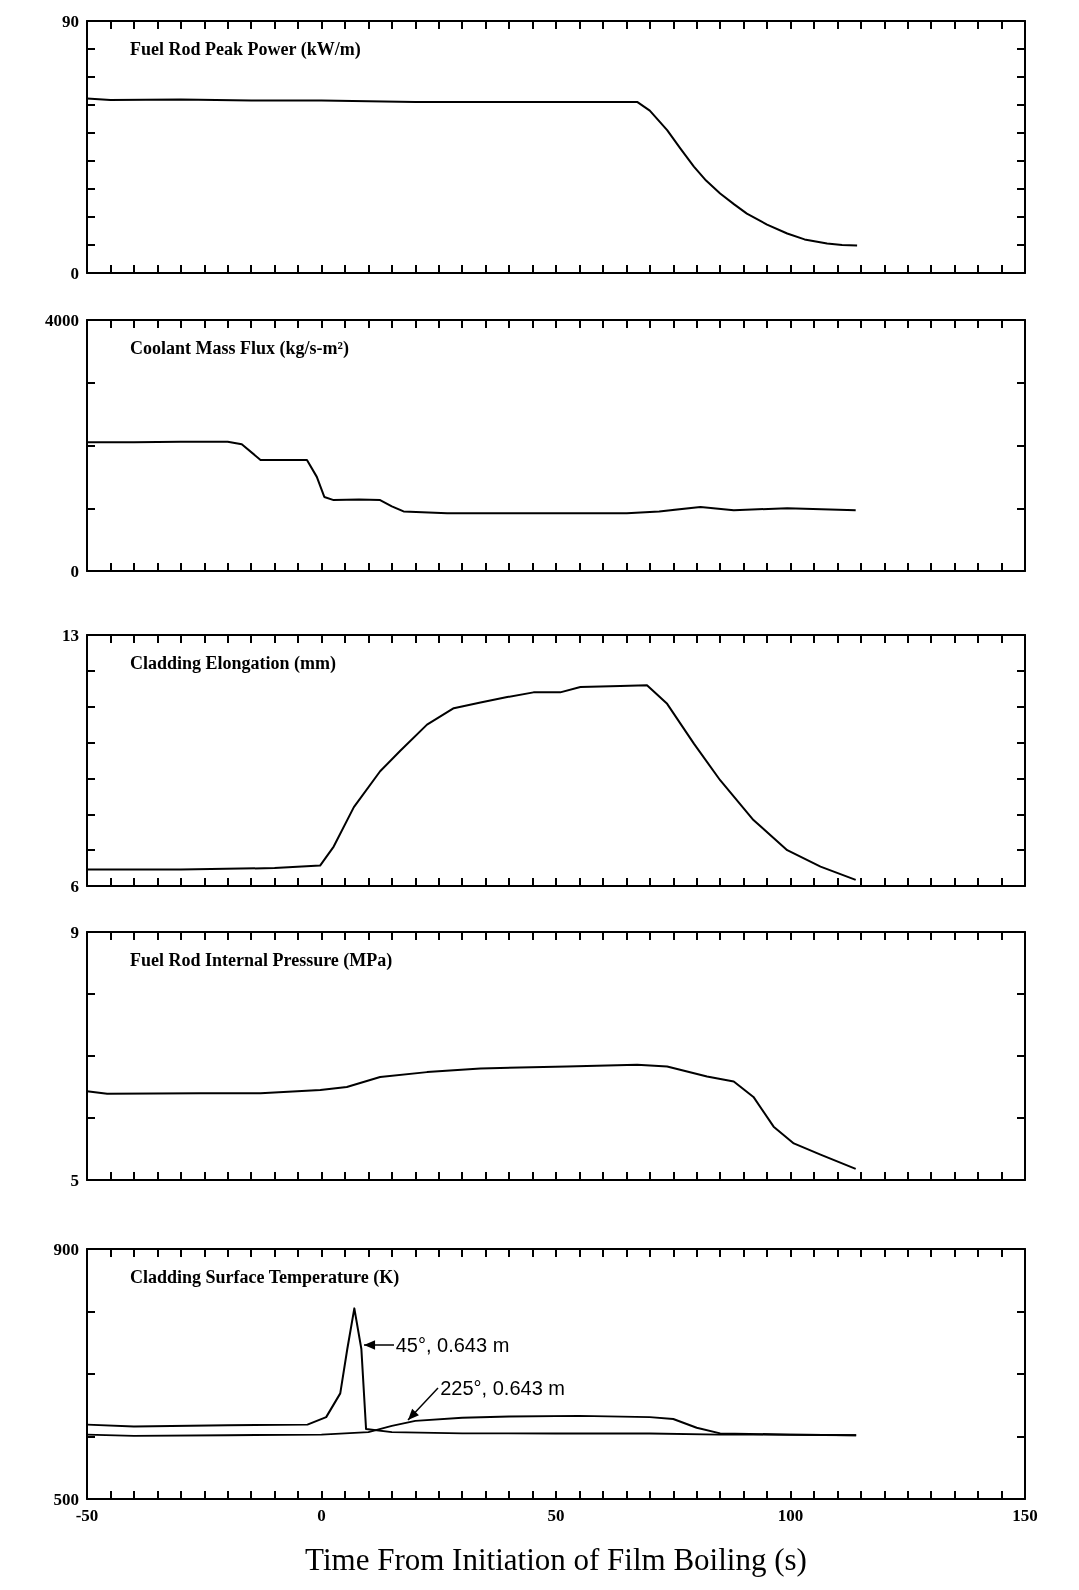 This screenshot has width=1079, height=1590. What do you see at coordinates (70, 21) in the screenshot?
I see `y-tick-label: 90` at bounding box center [70, 21].